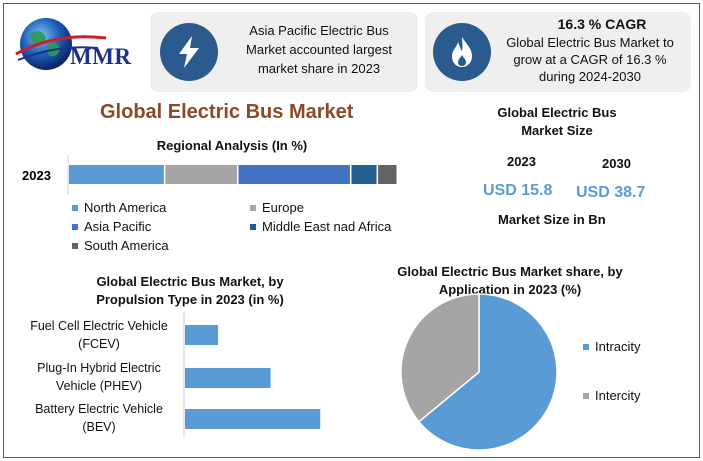  What do you see at coordinates (120, 245) in the screenshot?
I see `legend-item-south-america: South America` at bounding box center [120, 245].